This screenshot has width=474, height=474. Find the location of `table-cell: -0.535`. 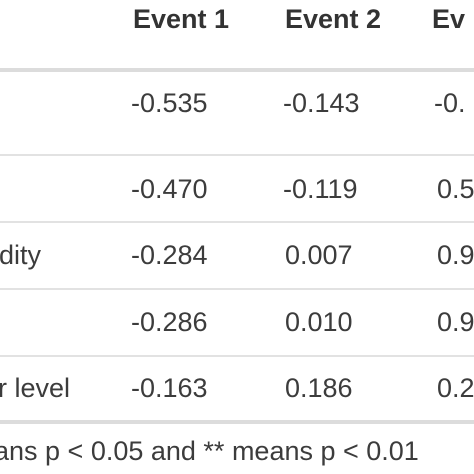

table-cell: -0.535 is located at coordinates (169, 103).